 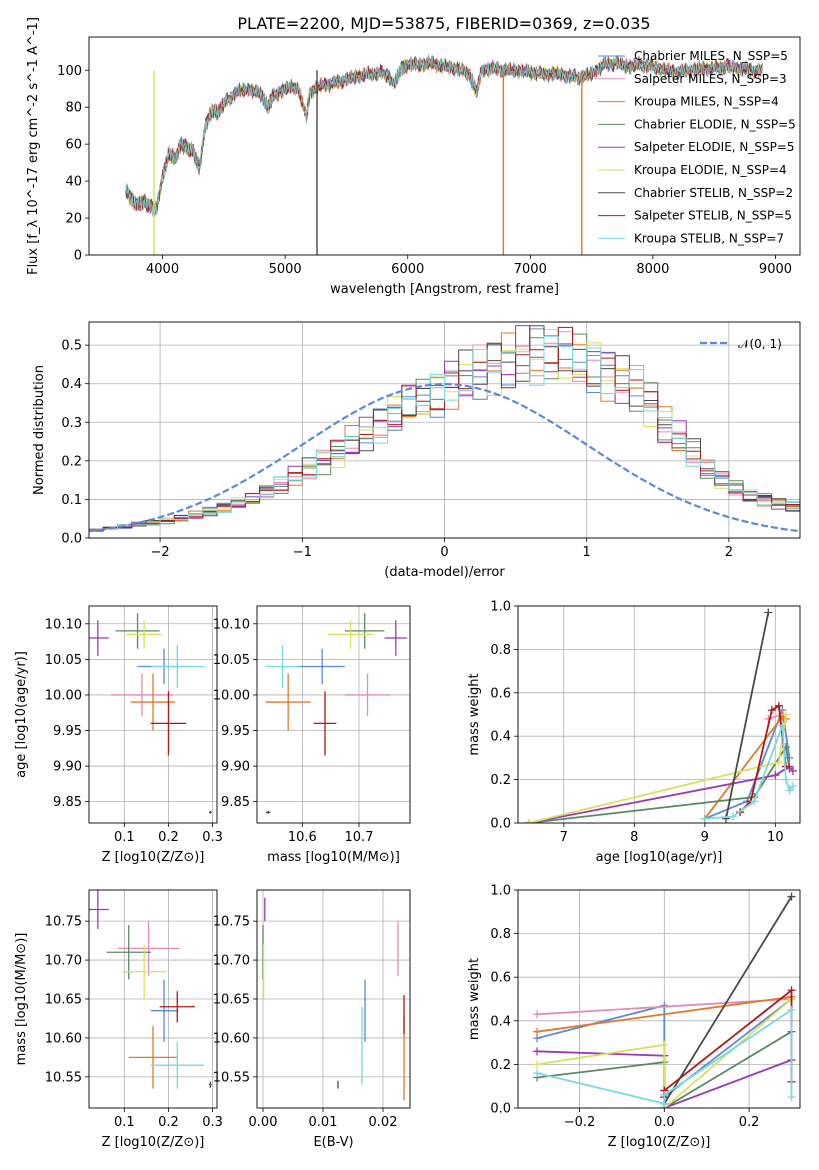 What do you see at coordinates (714, 147) in the screenshot?
I see `legend-entry: Salpeter ELODIE, N_SSP=5` at bounding box center [714, 147].